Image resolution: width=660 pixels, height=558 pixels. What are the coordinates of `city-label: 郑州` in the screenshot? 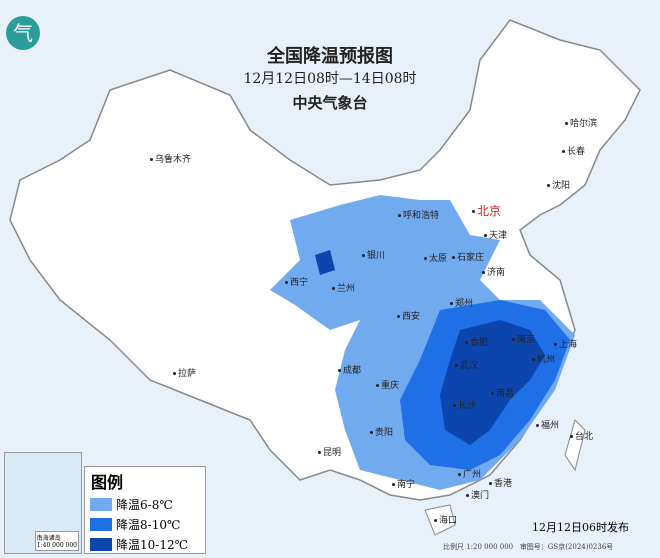 It's located at (461, 302).